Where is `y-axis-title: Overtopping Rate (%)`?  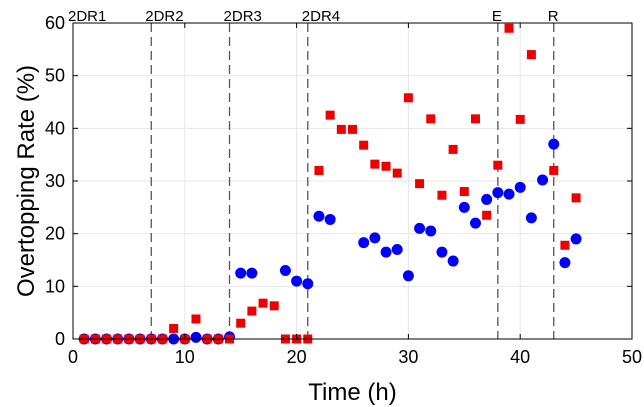 y-axis-title: Overtopping Rate (%) is located at coordinates (26, 181).